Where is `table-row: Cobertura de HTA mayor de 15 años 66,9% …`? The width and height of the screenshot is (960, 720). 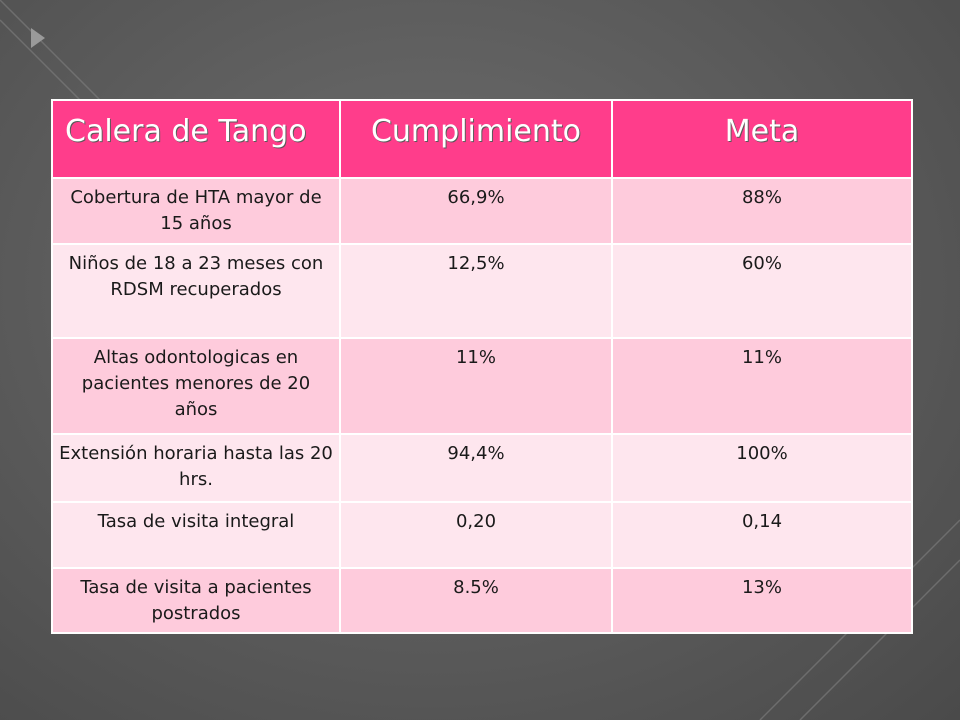
table-row: Cobertura de HTA mayor de 15 años 66,9% … is located at coordinates (482, 211).